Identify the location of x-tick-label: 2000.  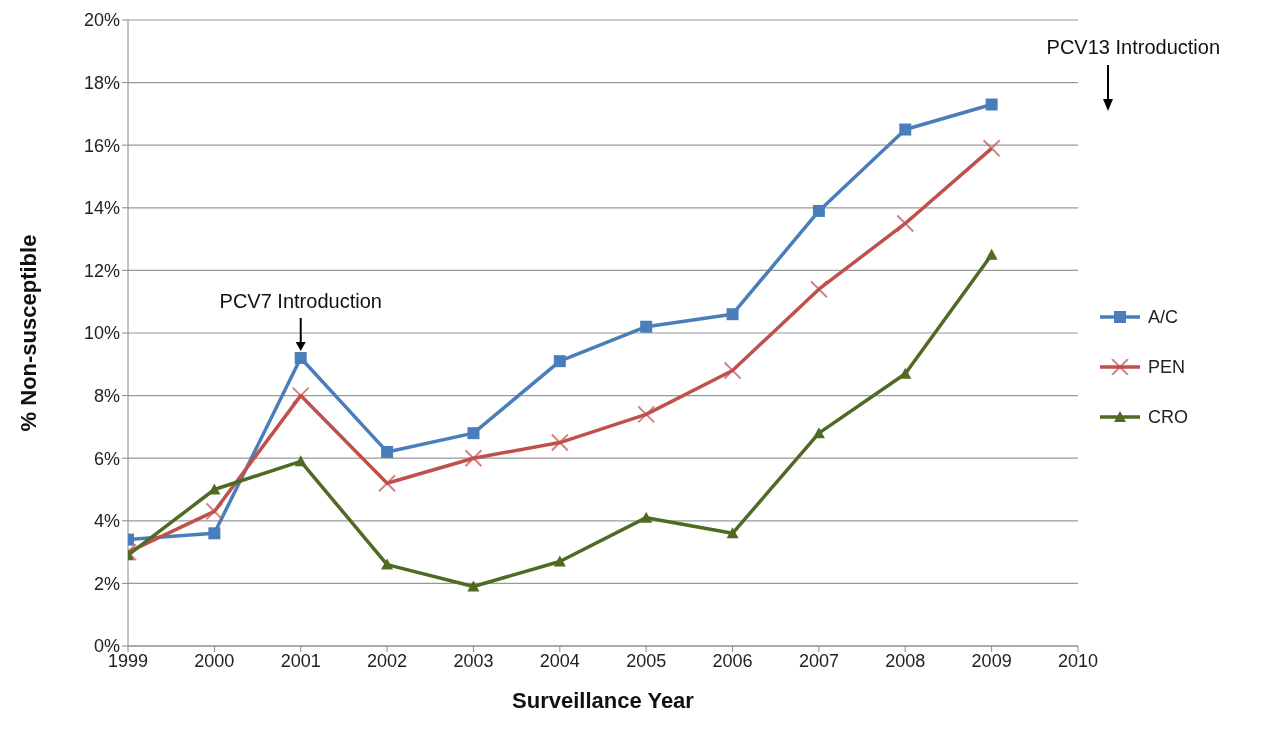
(214, 660).